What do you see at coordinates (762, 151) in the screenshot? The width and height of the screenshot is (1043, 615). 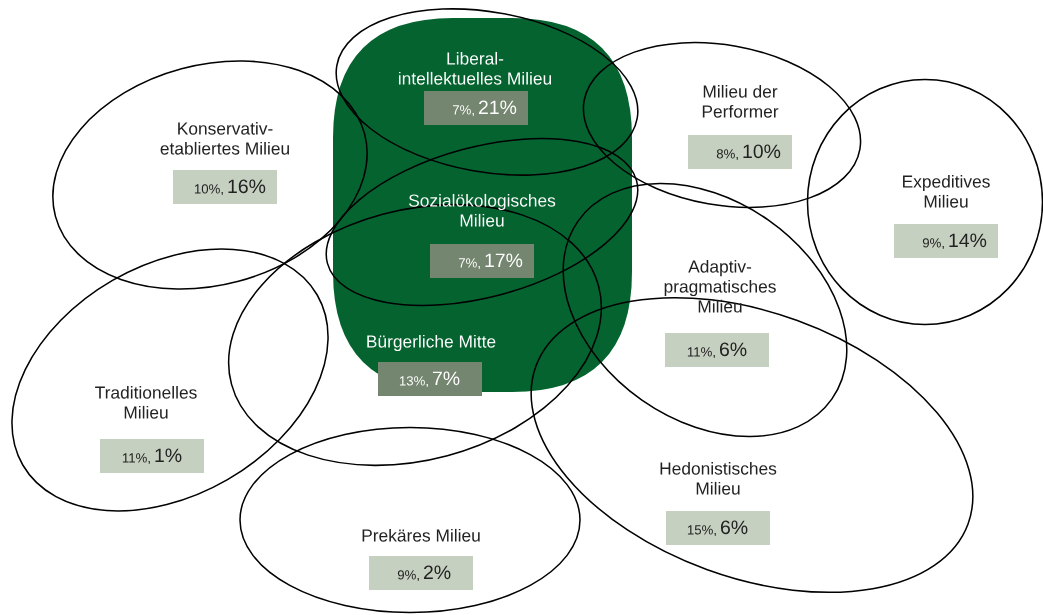 I see `data-label: 10%` at bounding box center [762, 151].